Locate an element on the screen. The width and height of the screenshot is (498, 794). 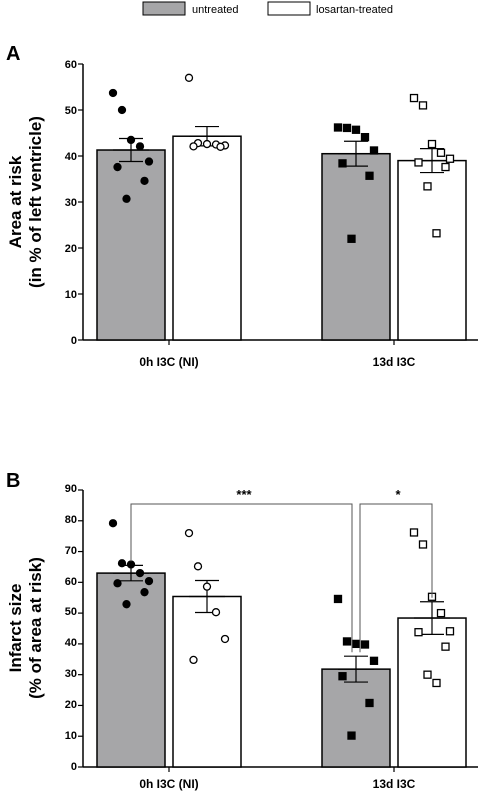
panel-label-b: B is located at coordinates (13, 481).